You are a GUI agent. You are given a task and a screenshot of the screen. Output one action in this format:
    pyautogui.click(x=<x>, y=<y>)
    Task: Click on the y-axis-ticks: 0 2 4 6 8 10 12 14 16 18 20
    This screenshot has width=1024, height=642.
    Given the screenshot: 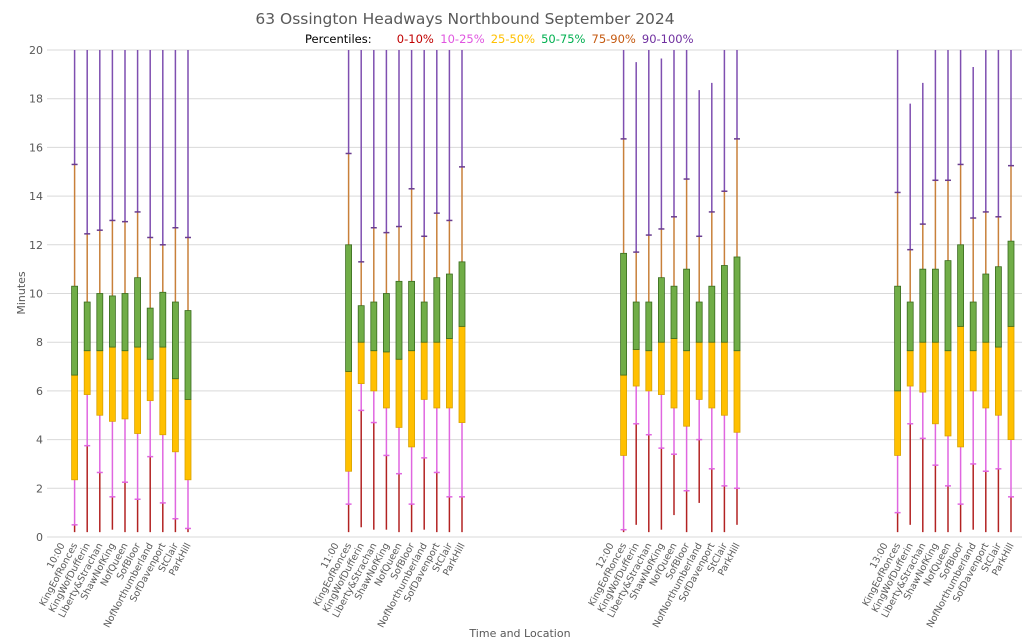 What is the action you would take?
    pyautogui.click(x=36, y=294)
    